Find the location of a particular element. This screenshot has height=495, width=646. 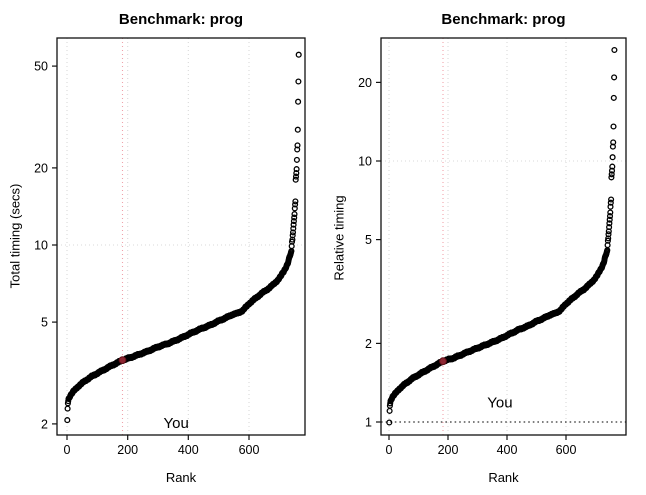

y-axis-label-right: Relative timing is located at coordinates (339, 238).